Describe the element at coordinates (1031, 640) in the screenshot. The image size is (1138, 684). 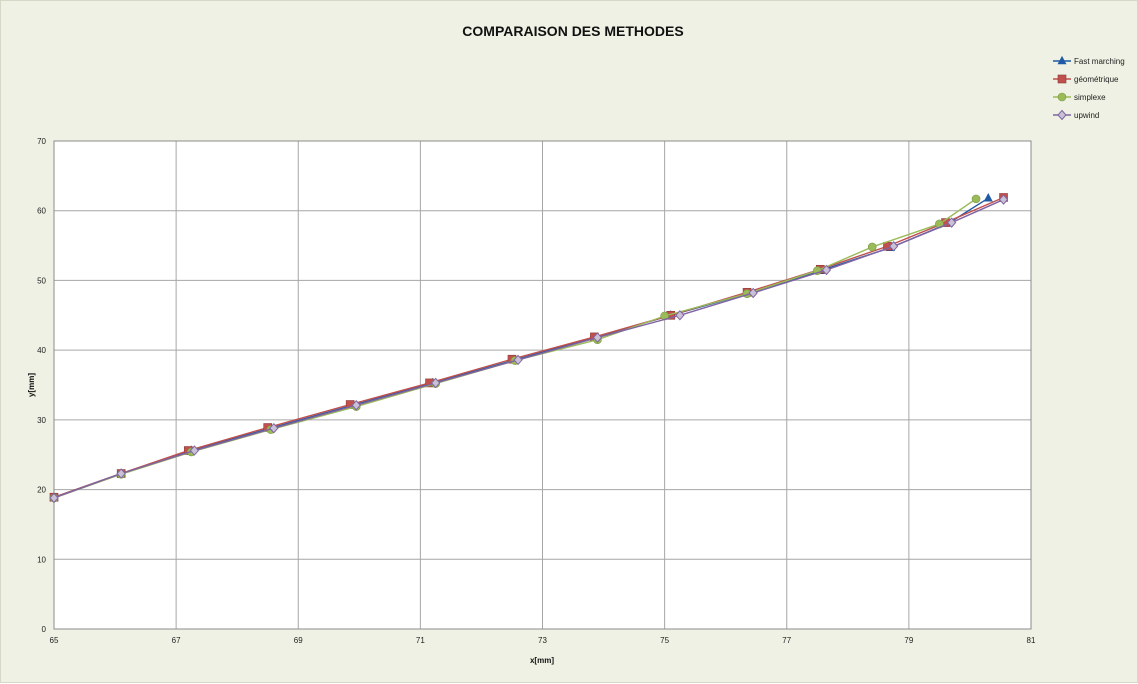
I see `x-tick-label: 81` at that location.